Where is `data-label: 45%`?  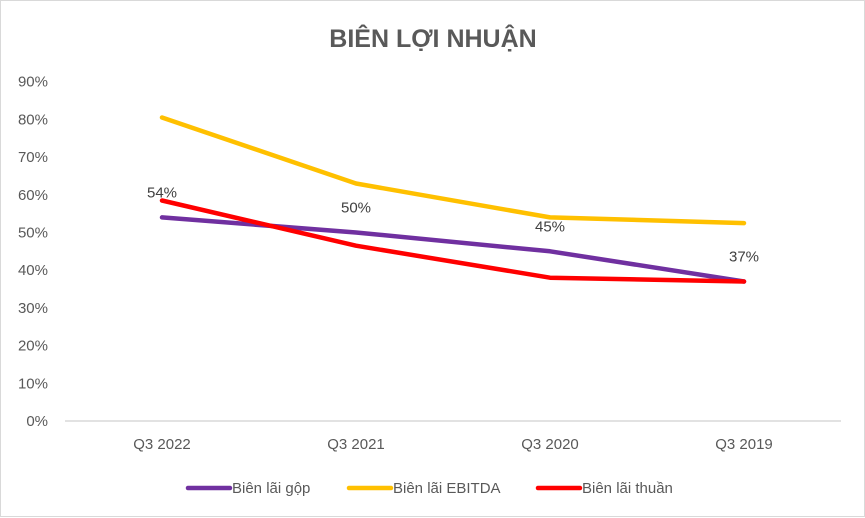
data-label: 45% is located at coordinates (550, 226).